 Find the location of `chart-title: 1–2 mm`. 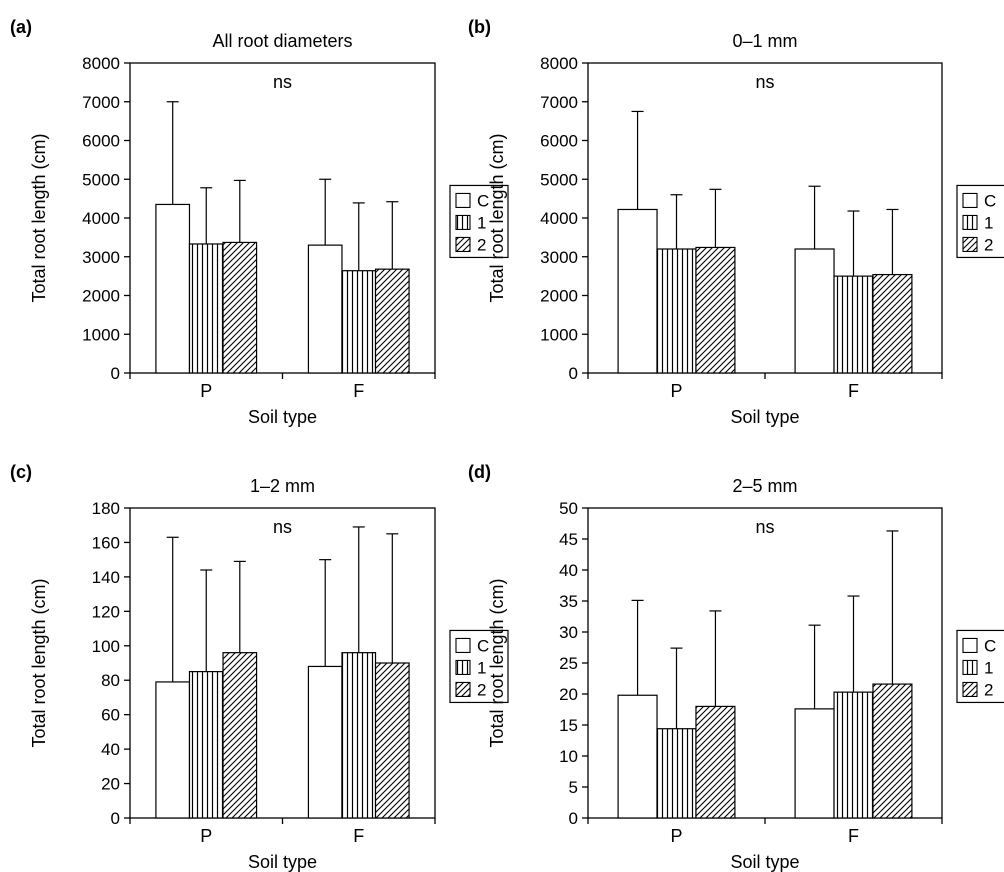

chart-title: 1–2 mm is located at coordinates (282, 486).